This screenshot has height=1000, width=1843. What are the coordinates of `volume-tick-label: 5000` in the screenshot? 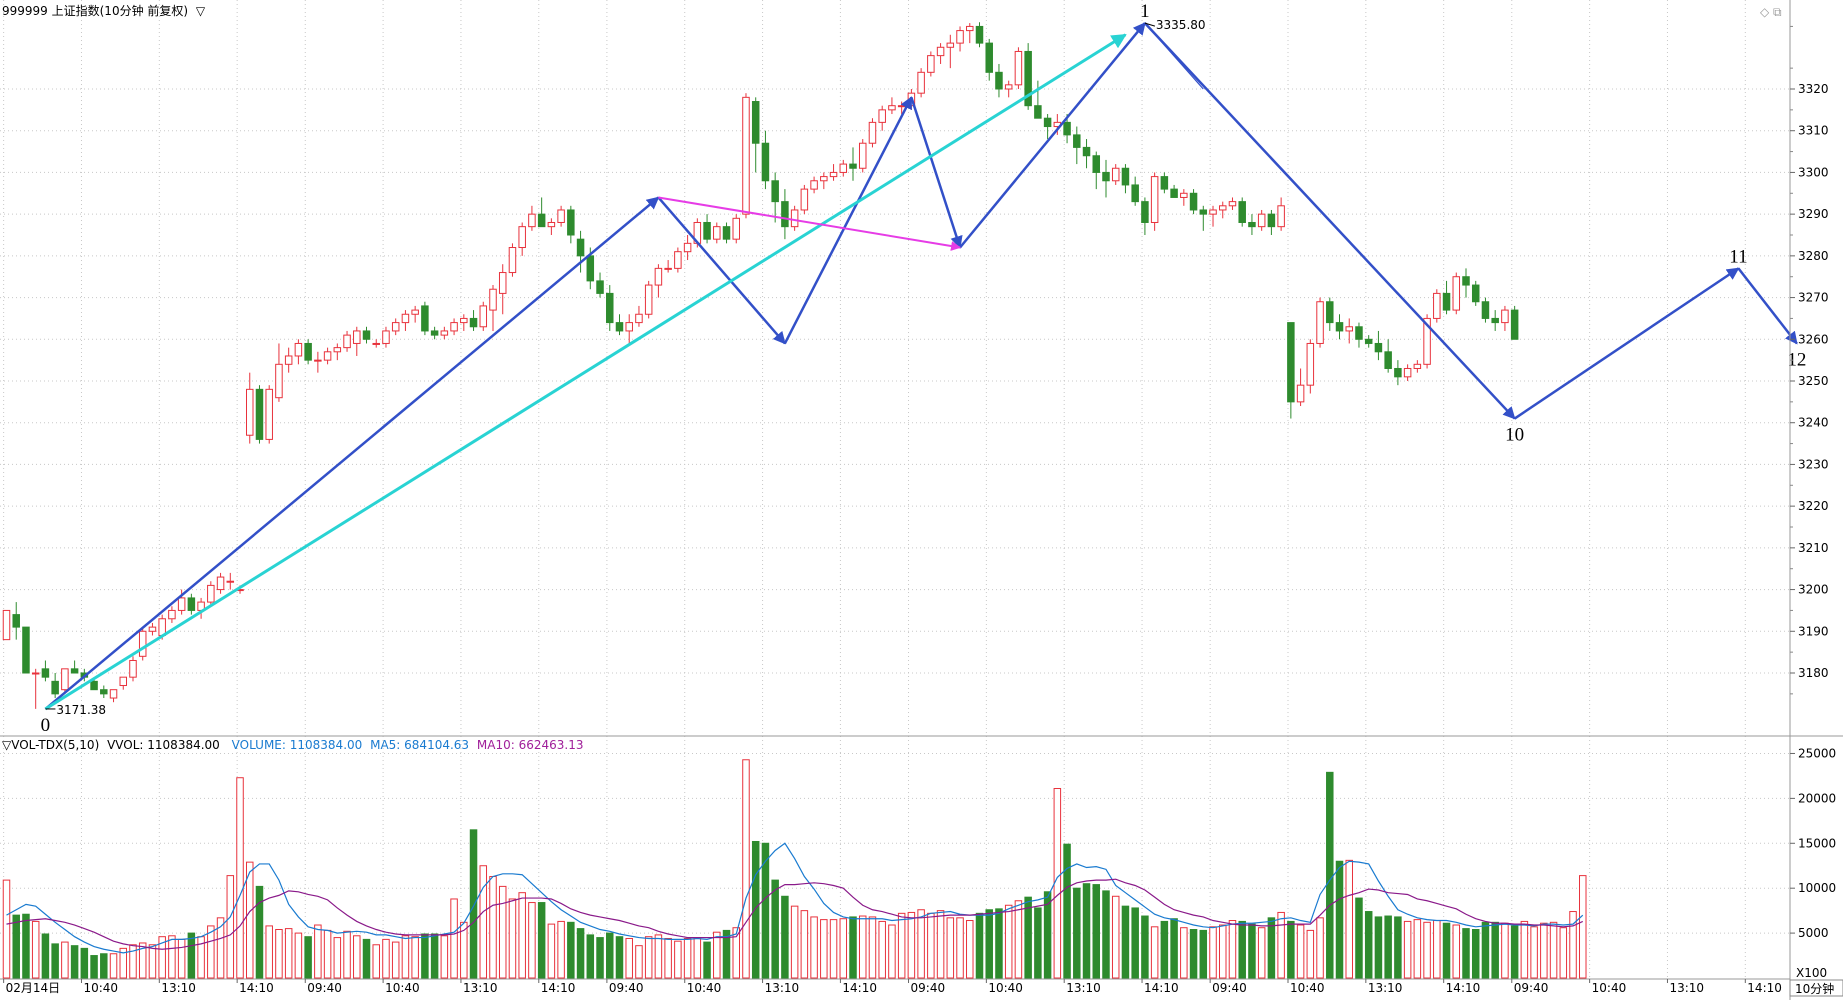 It's located at (1813, 933).